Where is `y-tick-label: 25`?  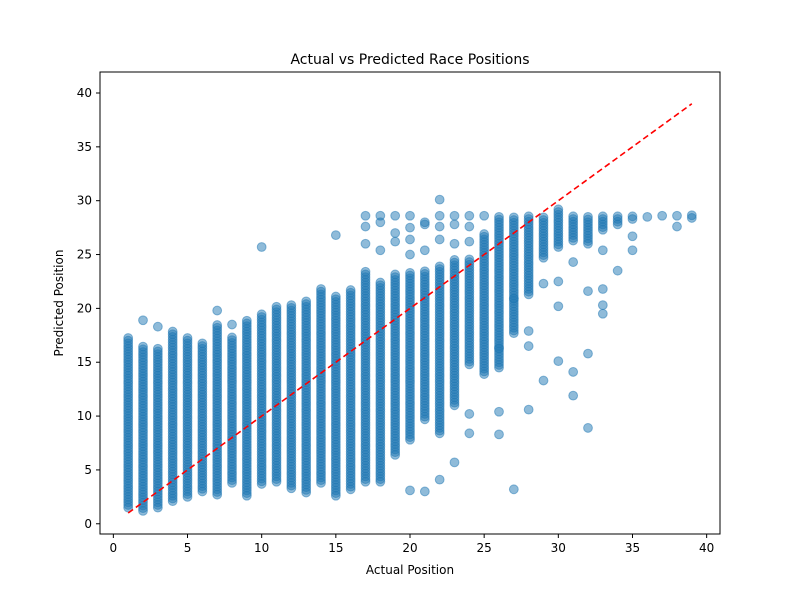
y-tick-label: 25 is located at coordinates (84, 255).